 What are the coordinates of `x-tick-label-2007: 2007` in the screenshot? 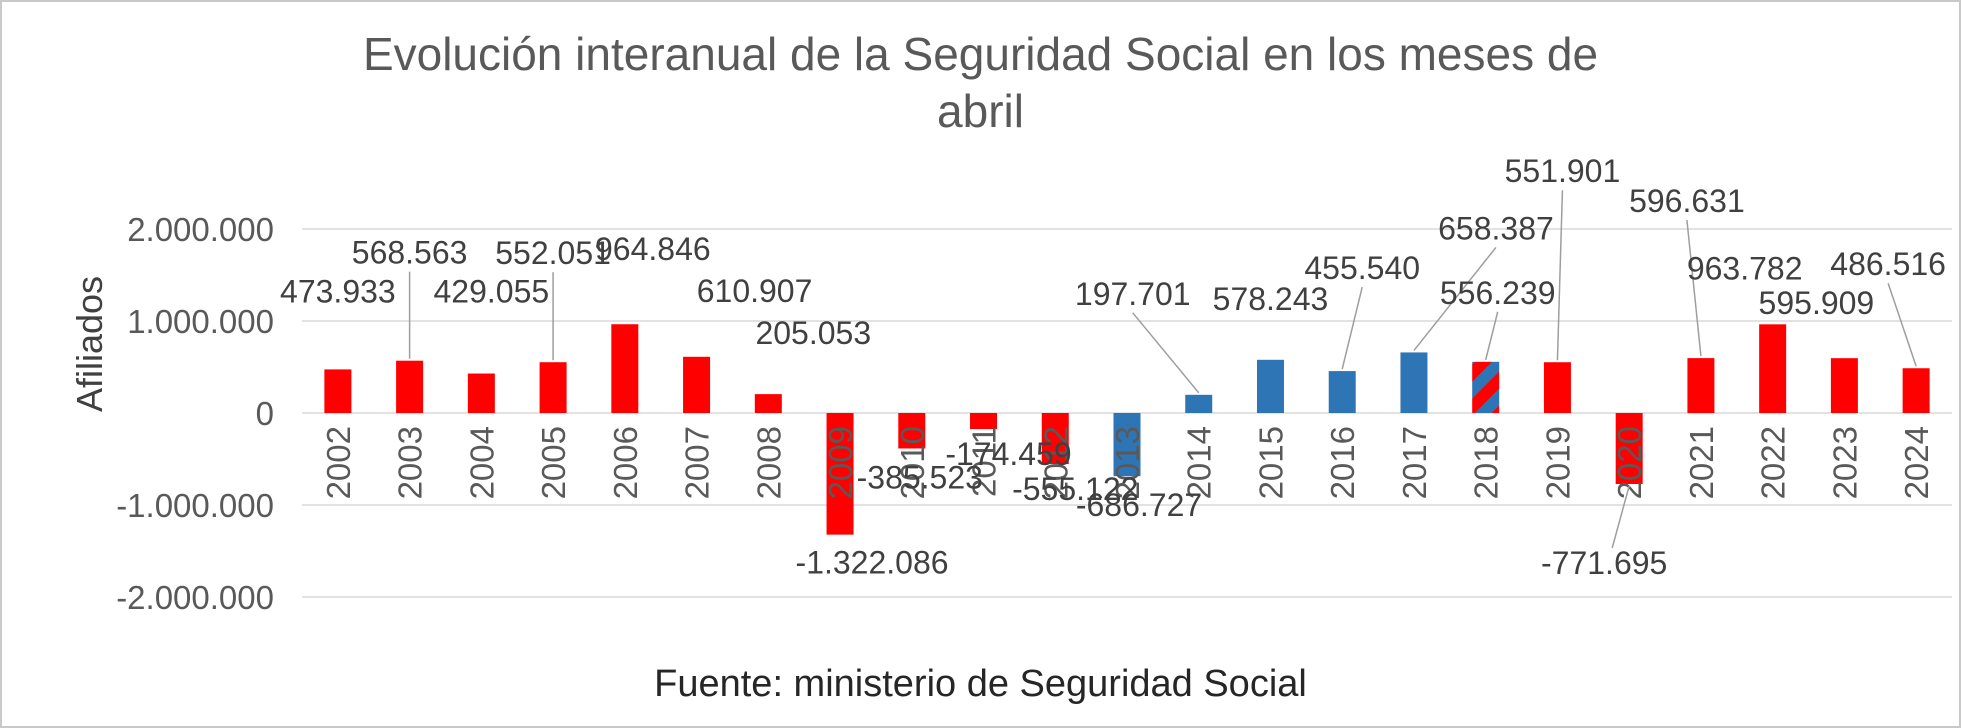 It's located at (697, 462).